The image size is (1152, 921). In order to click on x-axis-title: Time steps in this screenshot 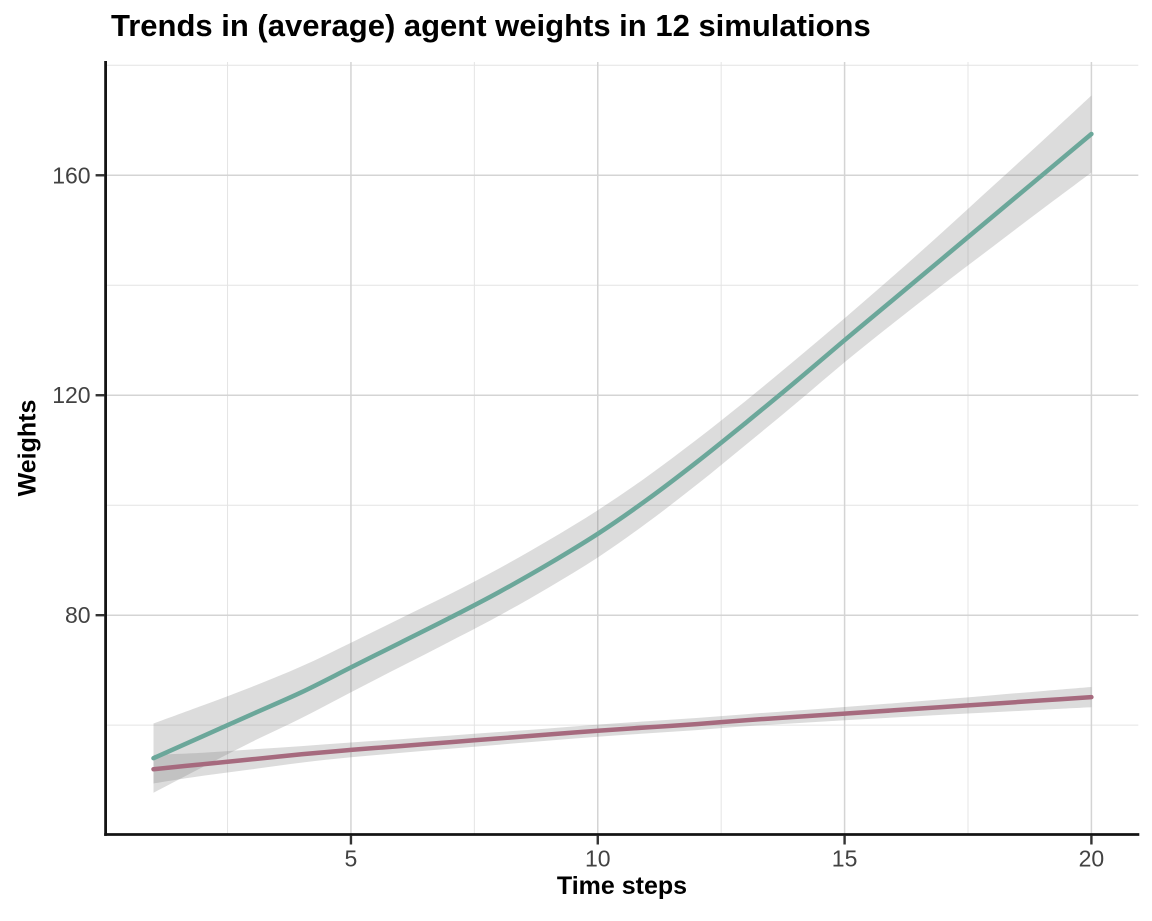, I will do `click(622, 886)`.